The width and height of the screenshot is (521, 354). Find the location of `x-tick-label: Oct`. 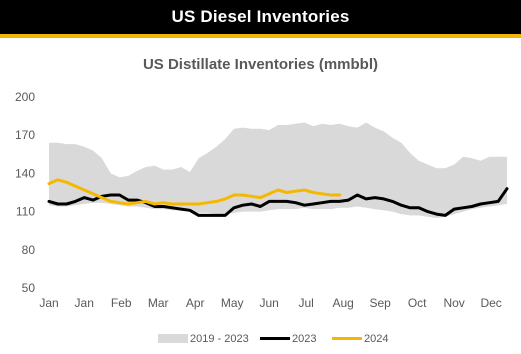

x-tick-label: Oct is located at coordinates (417, 303).